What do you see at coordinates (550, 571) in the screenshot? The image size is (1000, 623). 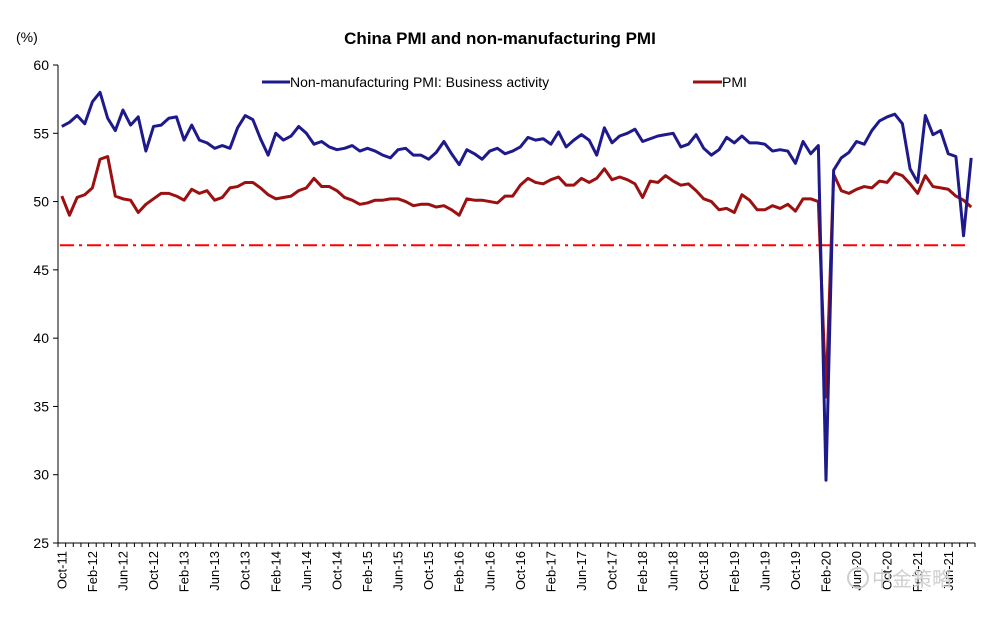 I see `x-tick-label: Feb-17` at bounding box center [550, 571].